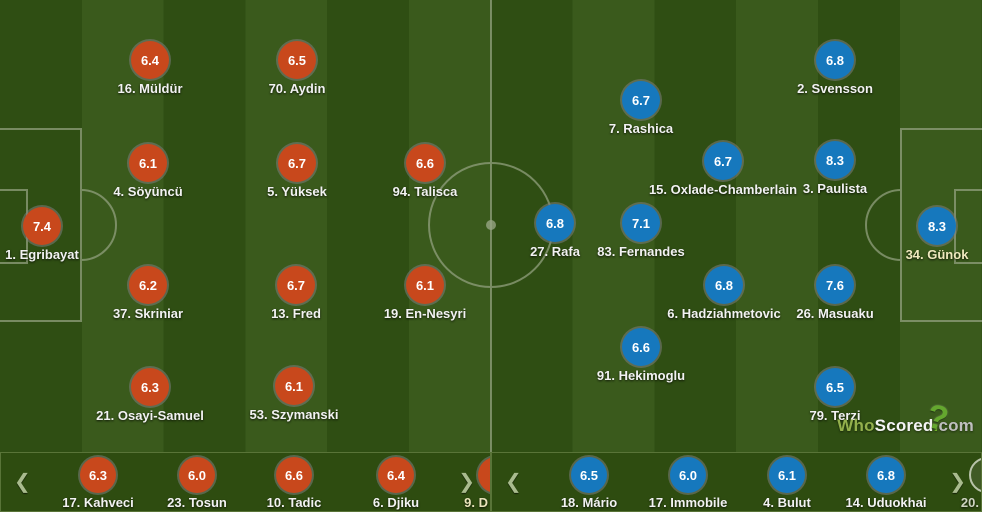 This screenshot has width=982, height=512. I want to click on player-name-label: 15. Oxlade-Chamberlain, so click(723, 189).